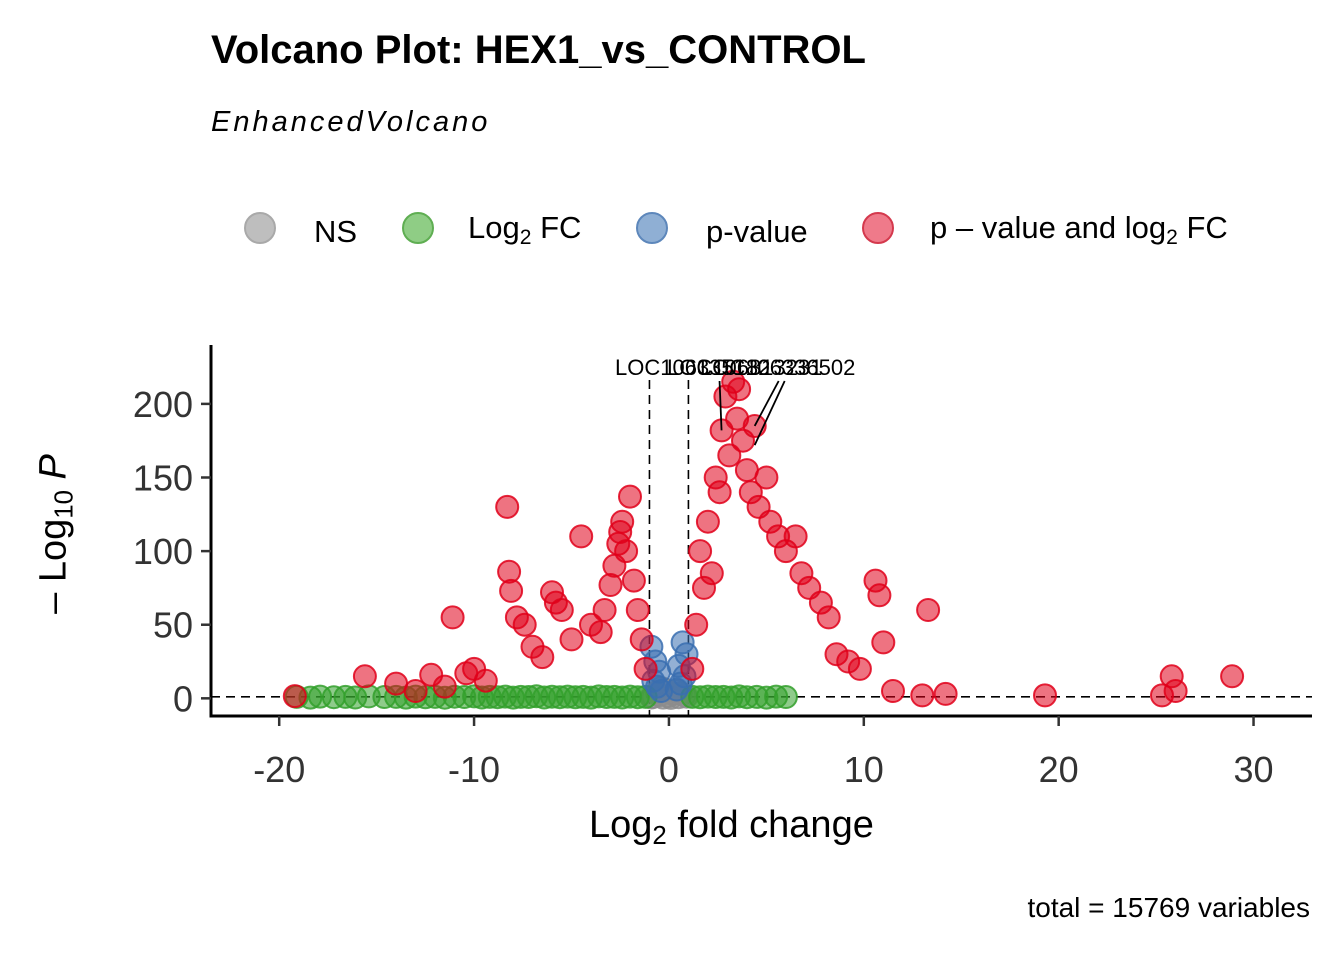  Describe the element at coordinates (1168, 907) in the screenshot. I see `plot-caption: total = 15769 variables` at that location.